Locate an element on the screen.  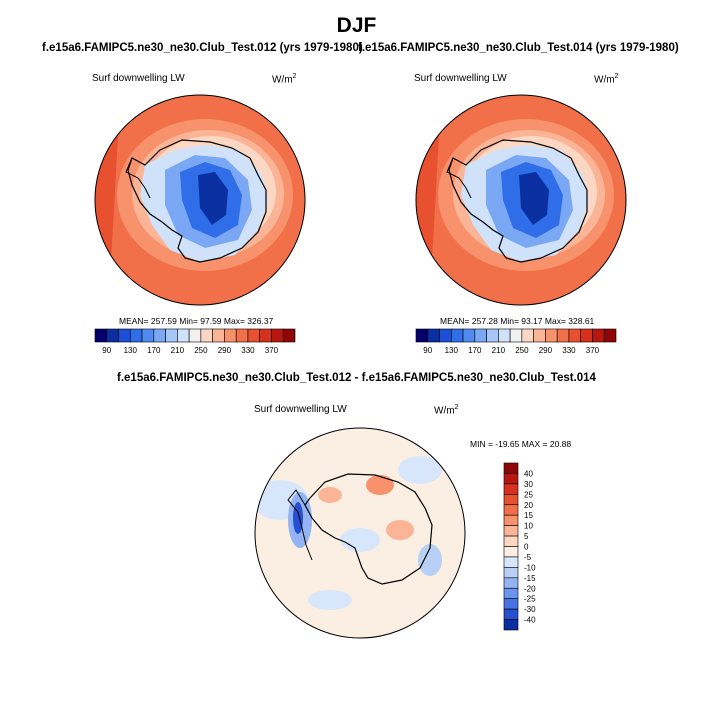
panel2-map-border is located at coordinates (521, 200).